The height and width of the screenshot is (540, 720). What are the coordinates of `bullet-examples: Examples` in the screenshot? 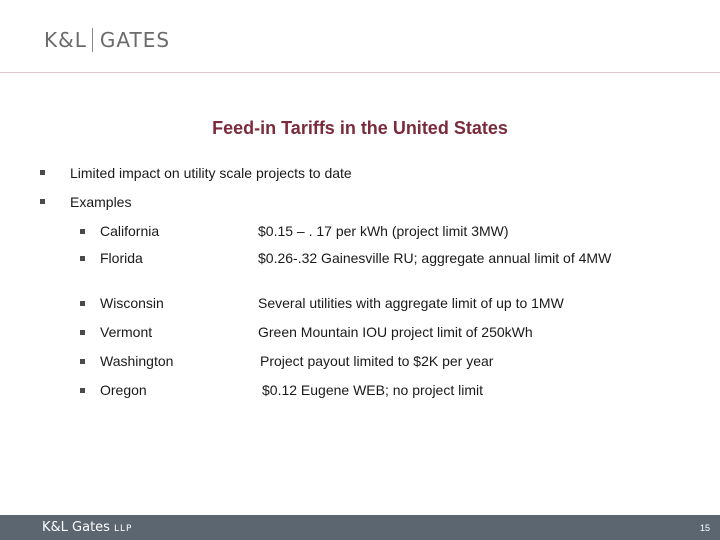 It's located at (101, 202).